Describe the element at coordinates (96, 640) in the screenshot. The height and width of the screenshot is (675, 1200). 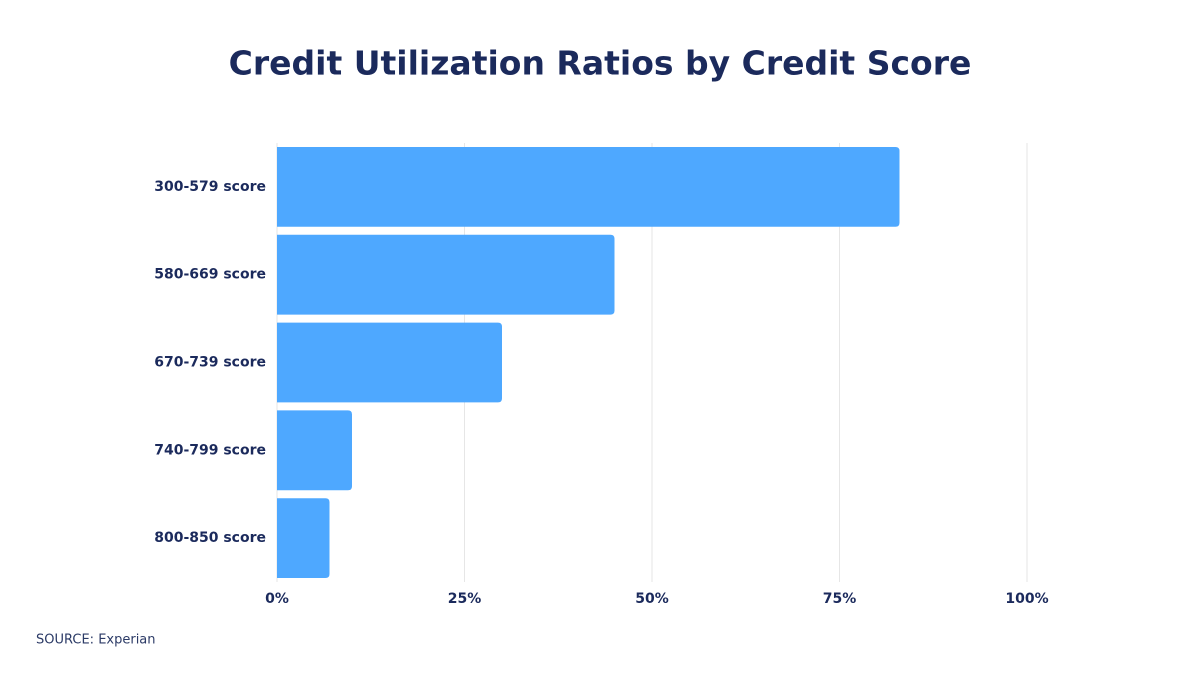
I see `source-note: SOURCE: Experian` at that location.